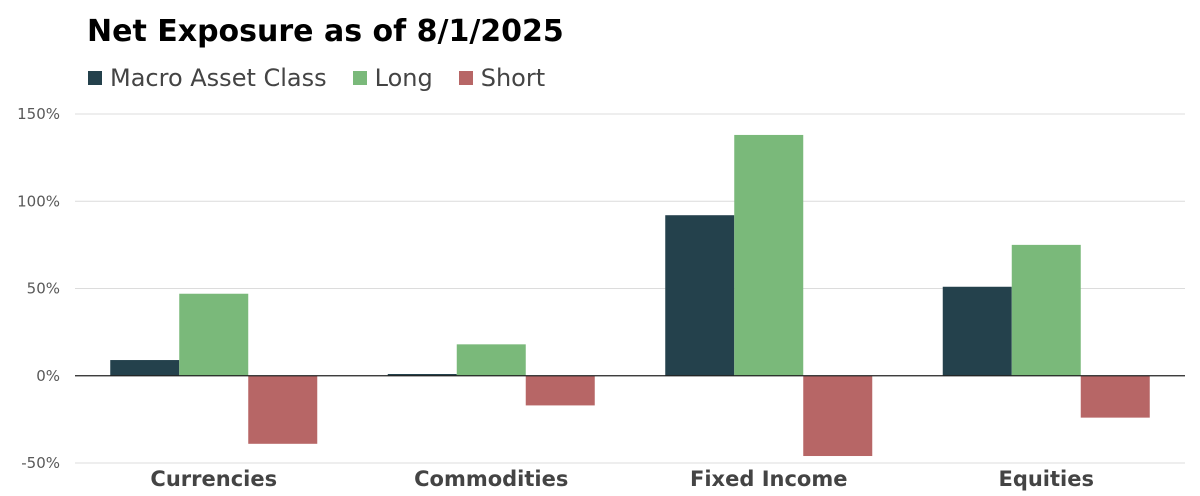 This screenshot has height=496, width=1200. I want to click on bar-fixed-income-long, so click(769, 255).